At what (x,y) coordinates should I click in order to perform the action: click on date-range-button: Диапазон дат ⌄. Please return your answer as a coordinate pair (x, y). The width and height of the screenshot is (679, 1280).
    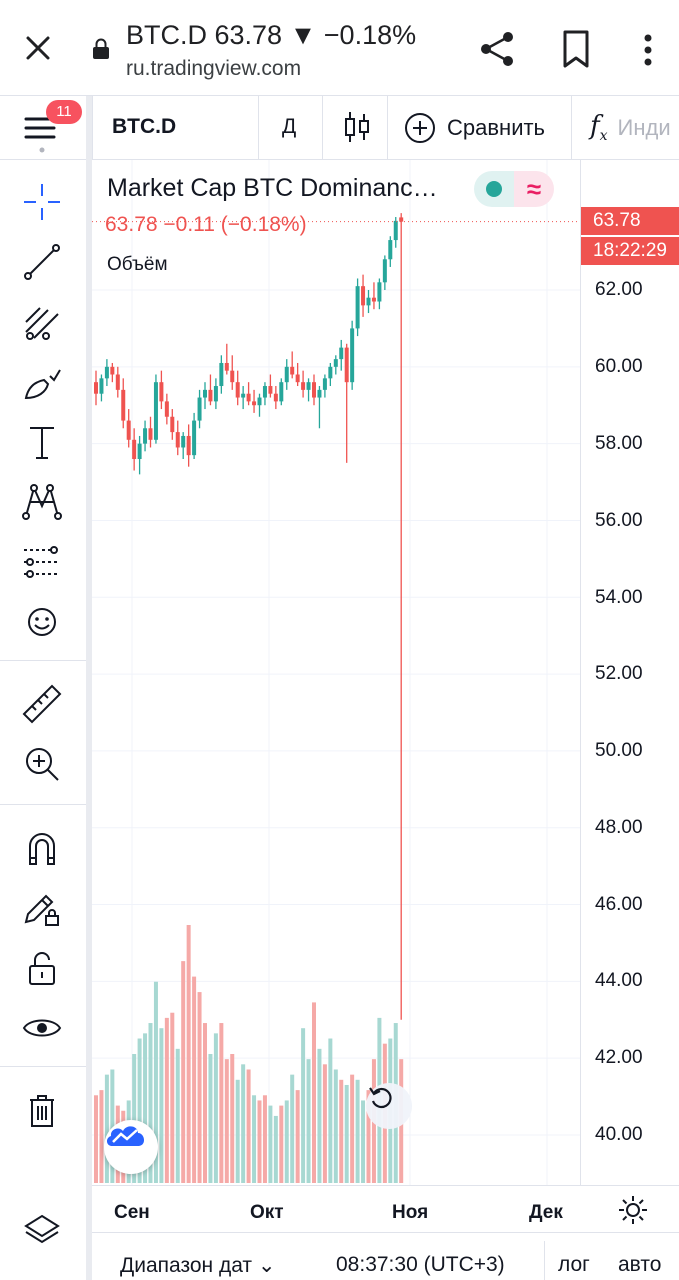
    Looking at the image, I should click on (198, 1265).